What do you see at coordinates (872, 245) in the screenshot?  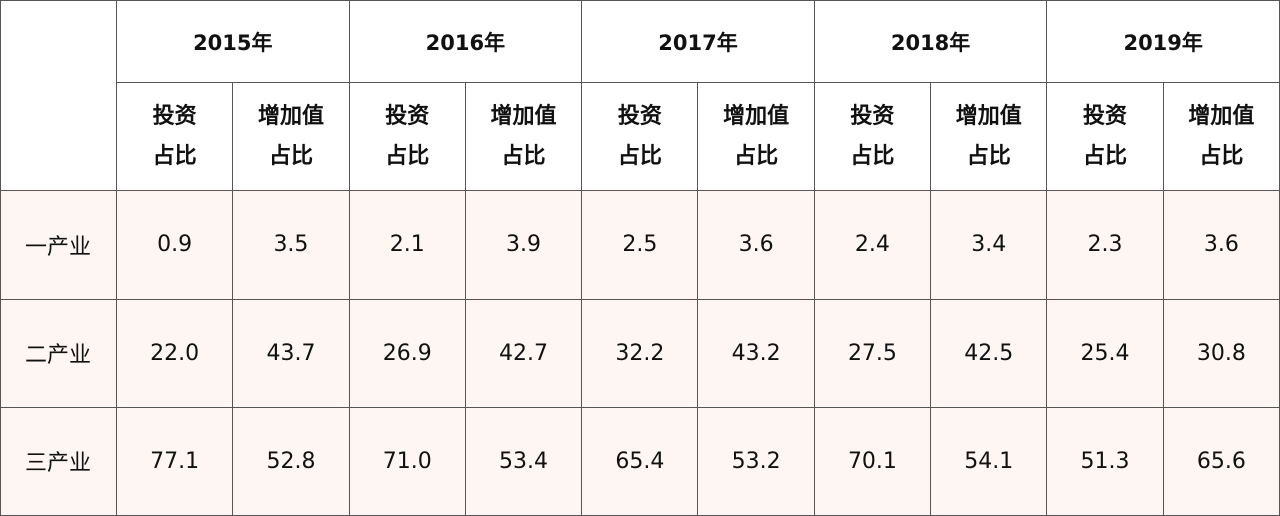 I see `data-cell: 2.4` at bounding box center [872, 245].